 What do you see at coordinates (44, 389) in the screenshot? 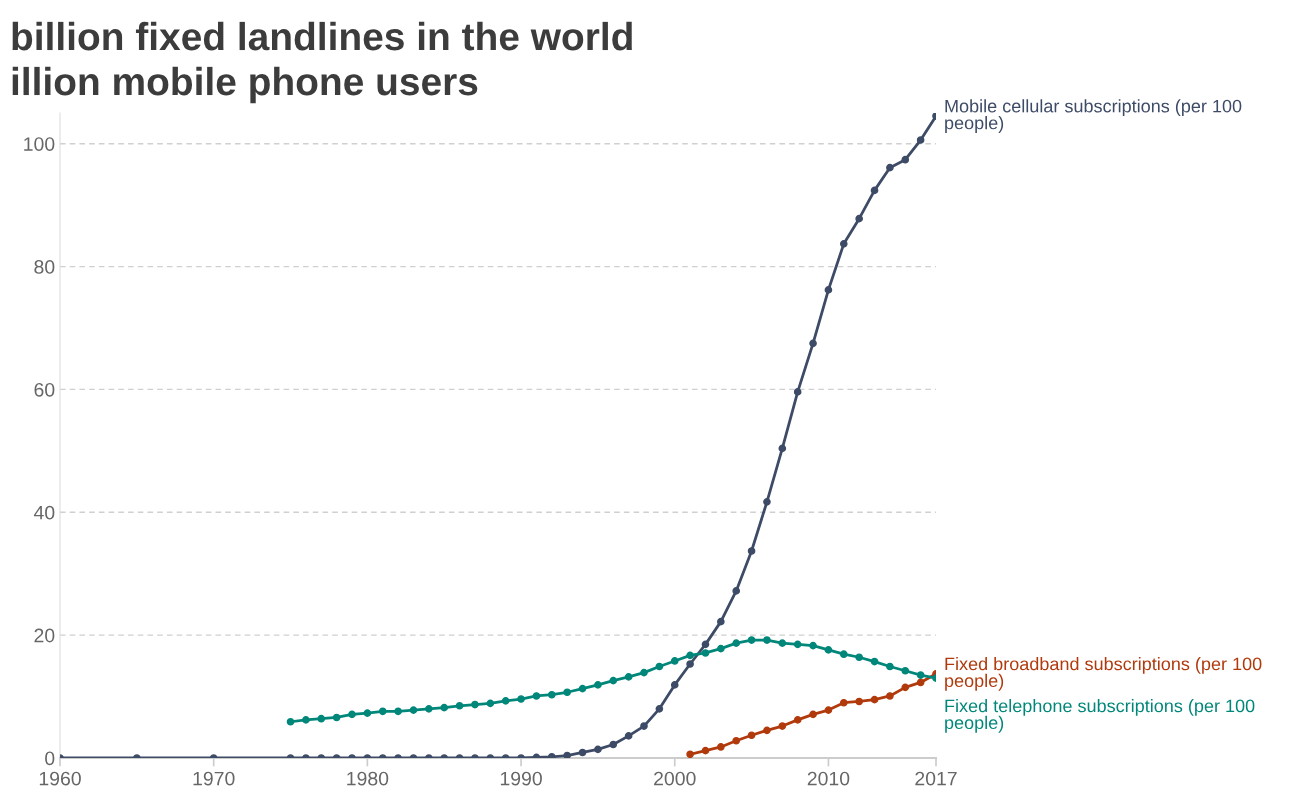
I see `y-tick-label: 60` at bounding box center [44, 389].